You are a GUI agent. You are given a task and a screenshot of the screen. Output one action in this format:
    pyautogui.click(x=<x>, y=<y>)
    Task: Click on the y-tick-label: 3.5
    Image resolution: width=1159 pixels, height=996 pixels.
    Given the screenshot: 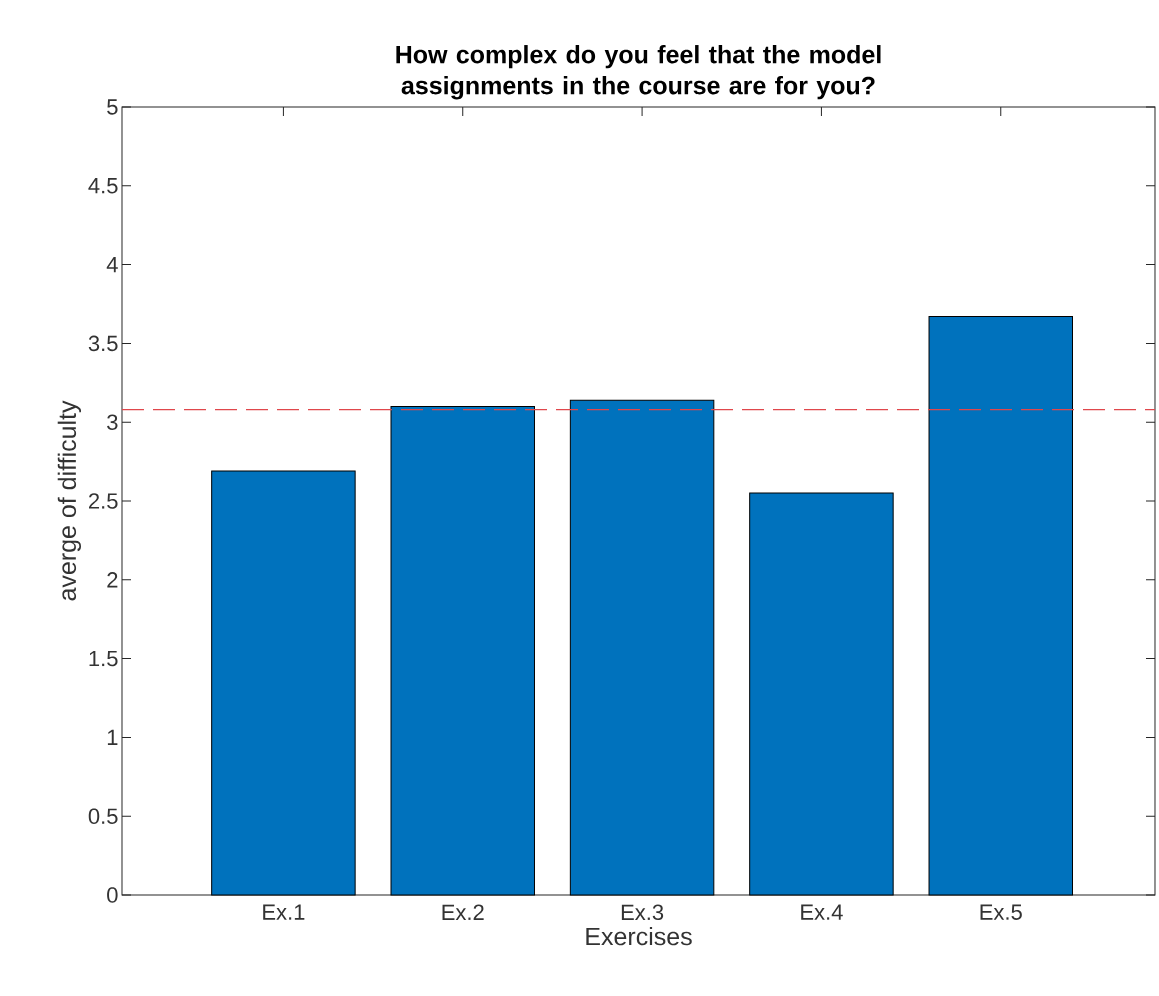 What is the action you would take?
    pyautogui.click(x=103, y=343)
    